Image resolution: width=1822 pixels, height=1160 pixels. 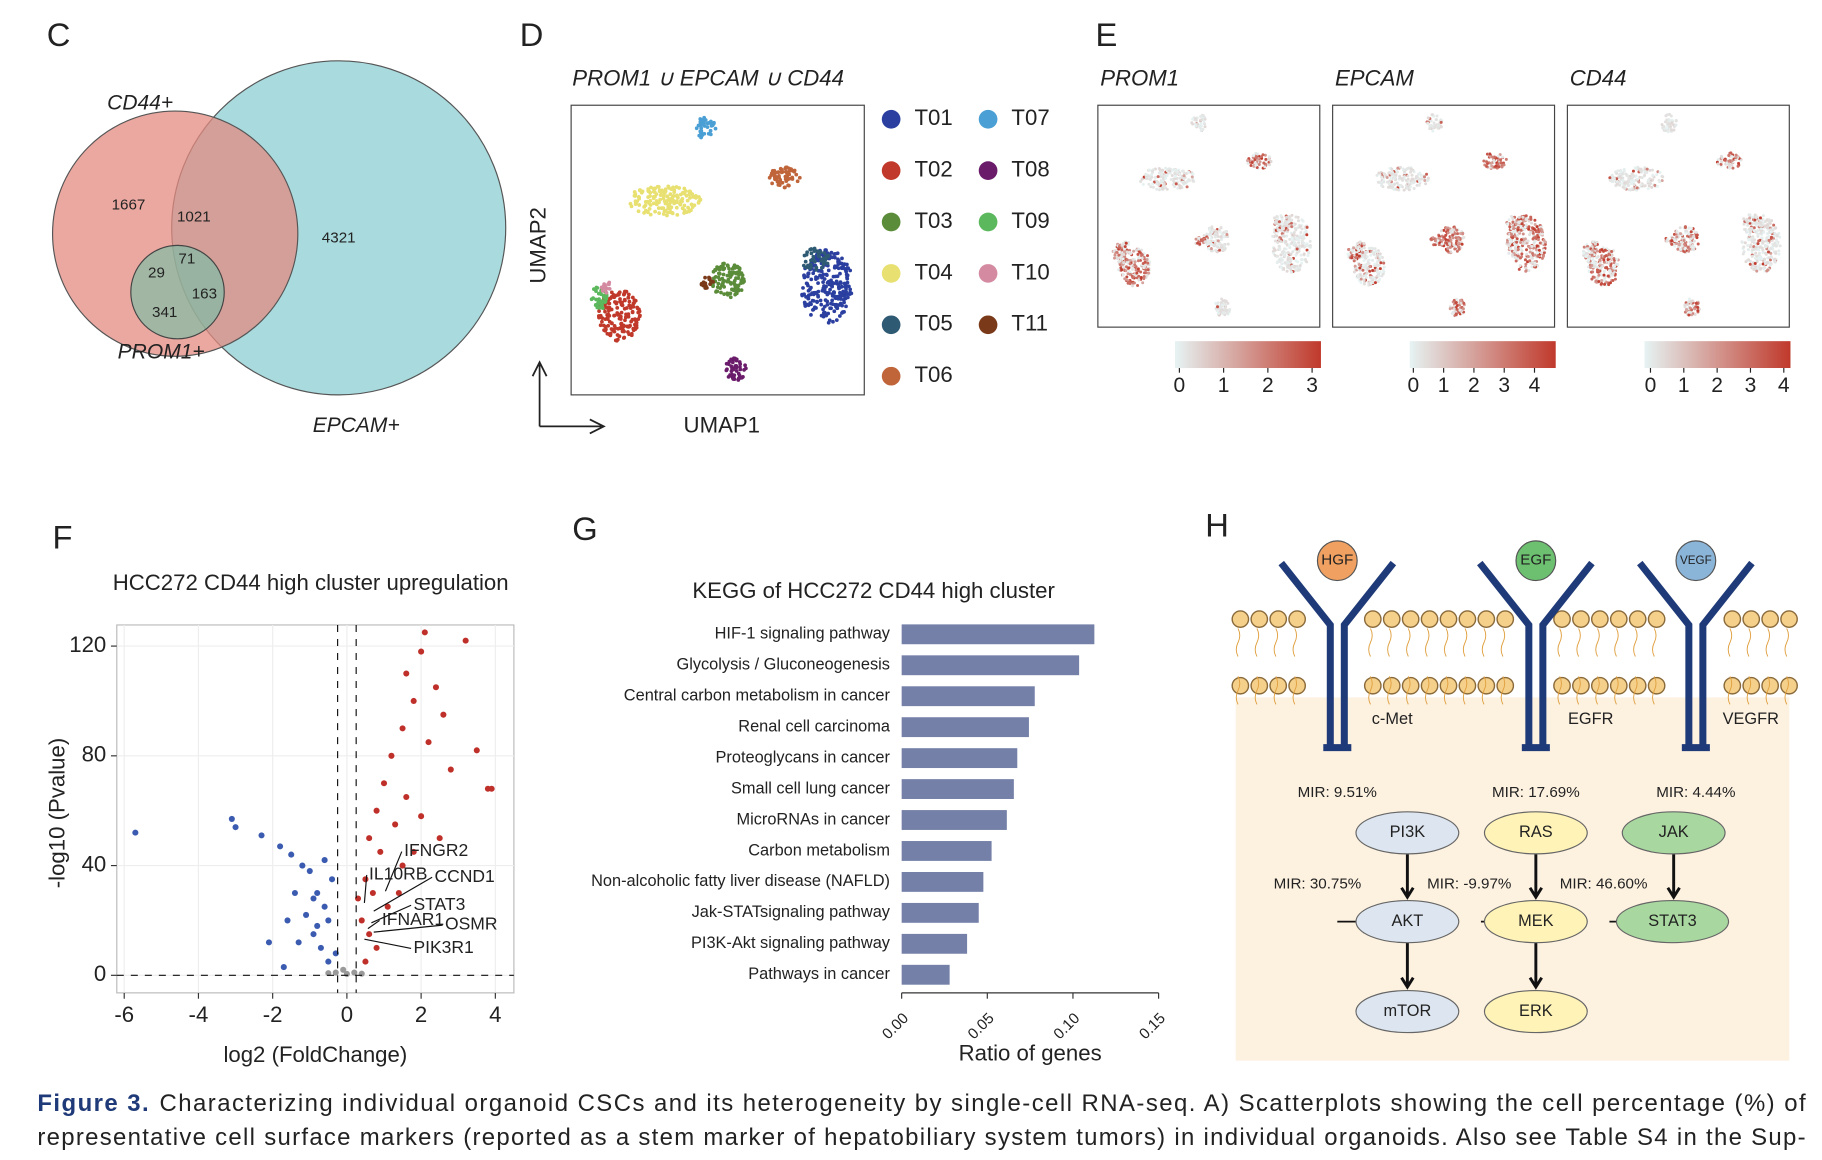 What do you see at coordinates (1152, 1026) in the screenshot?
I see `x-tick-label: 0.15` at bounding box center [1152, 1026].